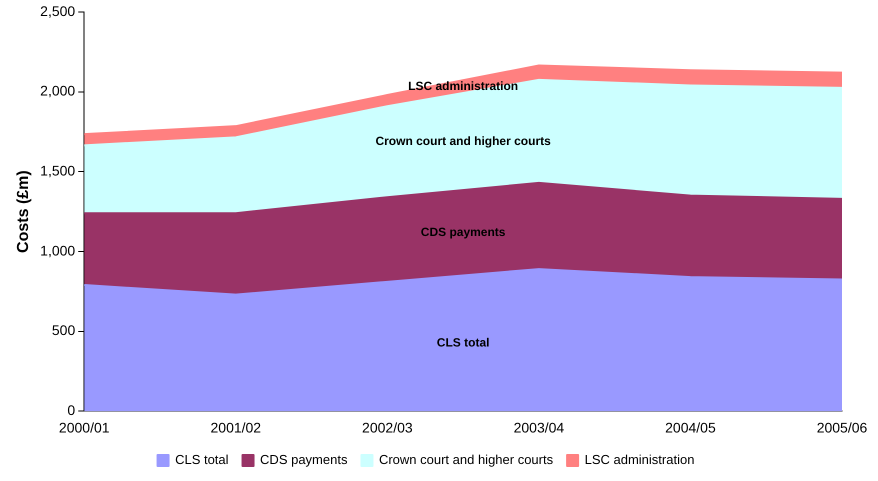  I want to click on x-tick-label: 2003/04, so click(539, 427).